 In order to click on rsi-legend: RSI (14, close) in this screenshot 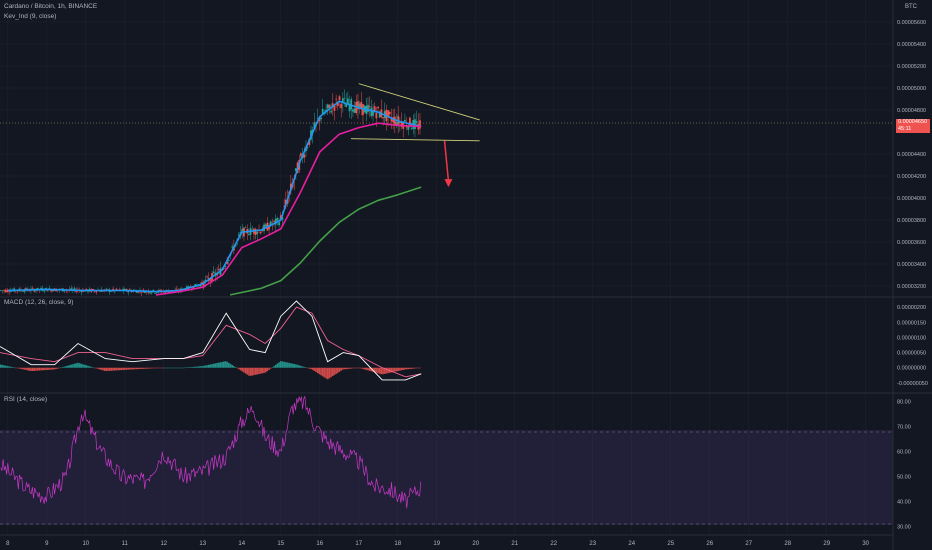, I will do `click(25, 399)`.